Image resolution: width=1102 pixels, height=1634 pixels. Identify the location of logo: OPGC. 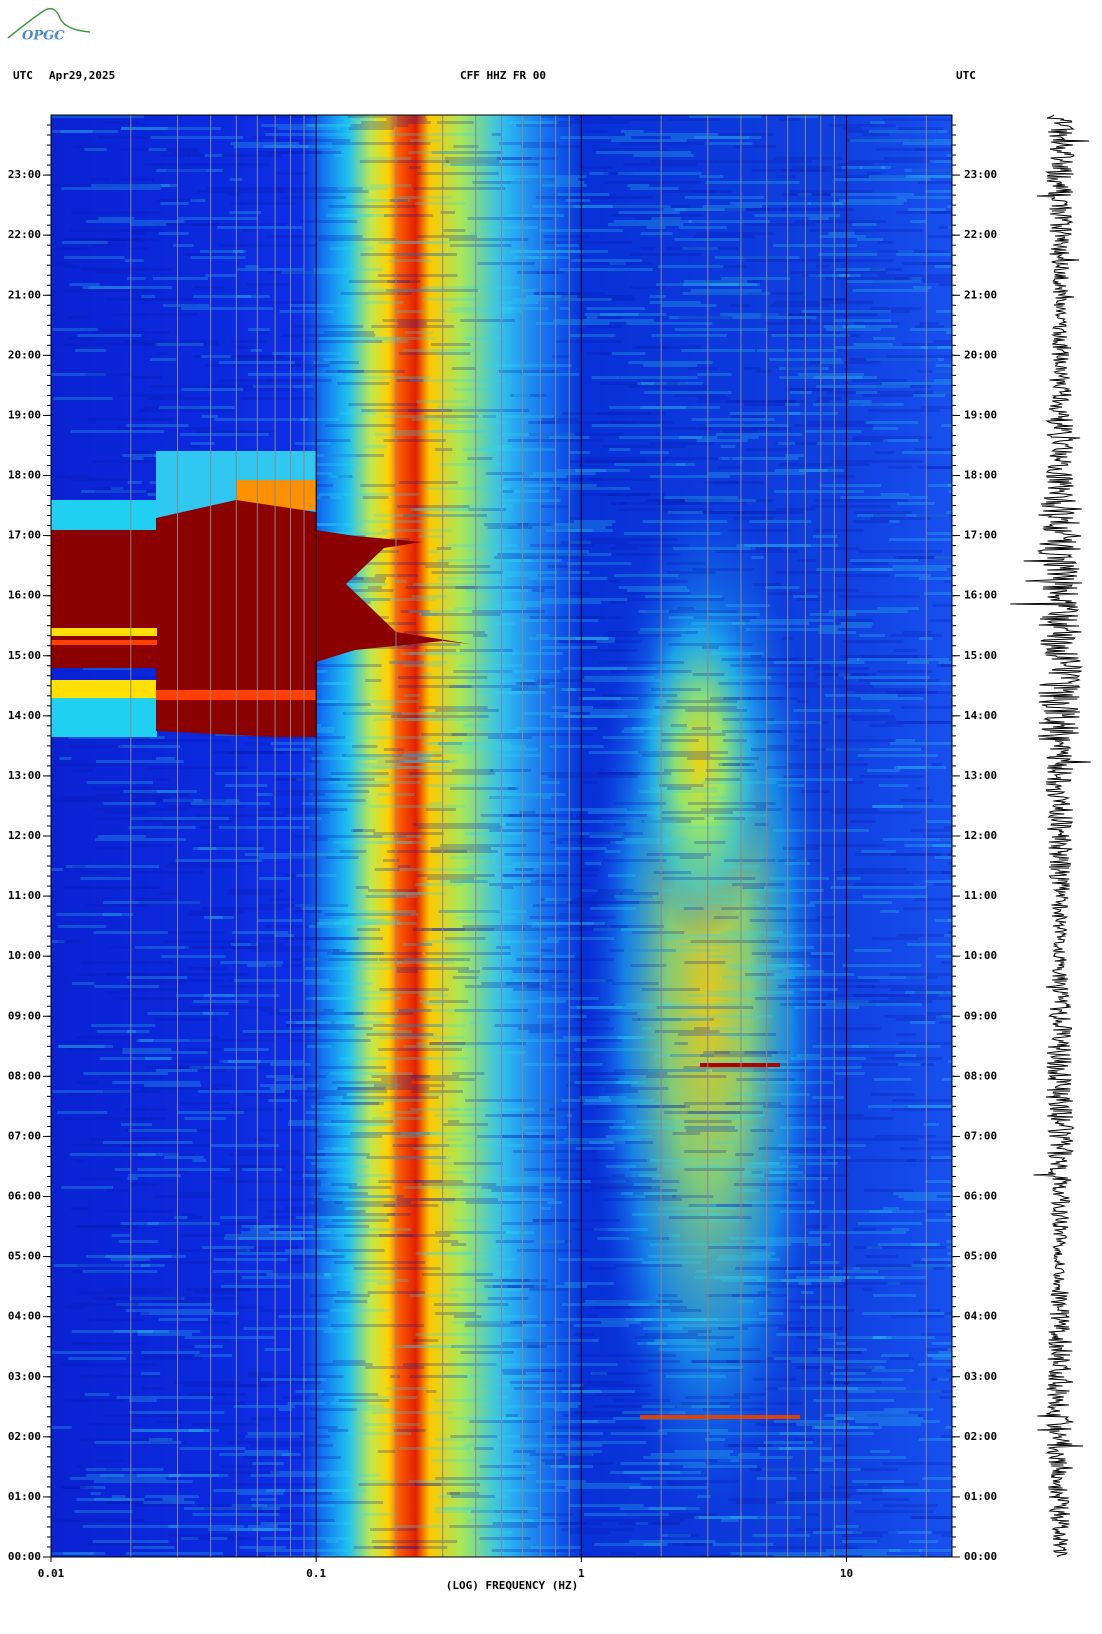
(49, 25).